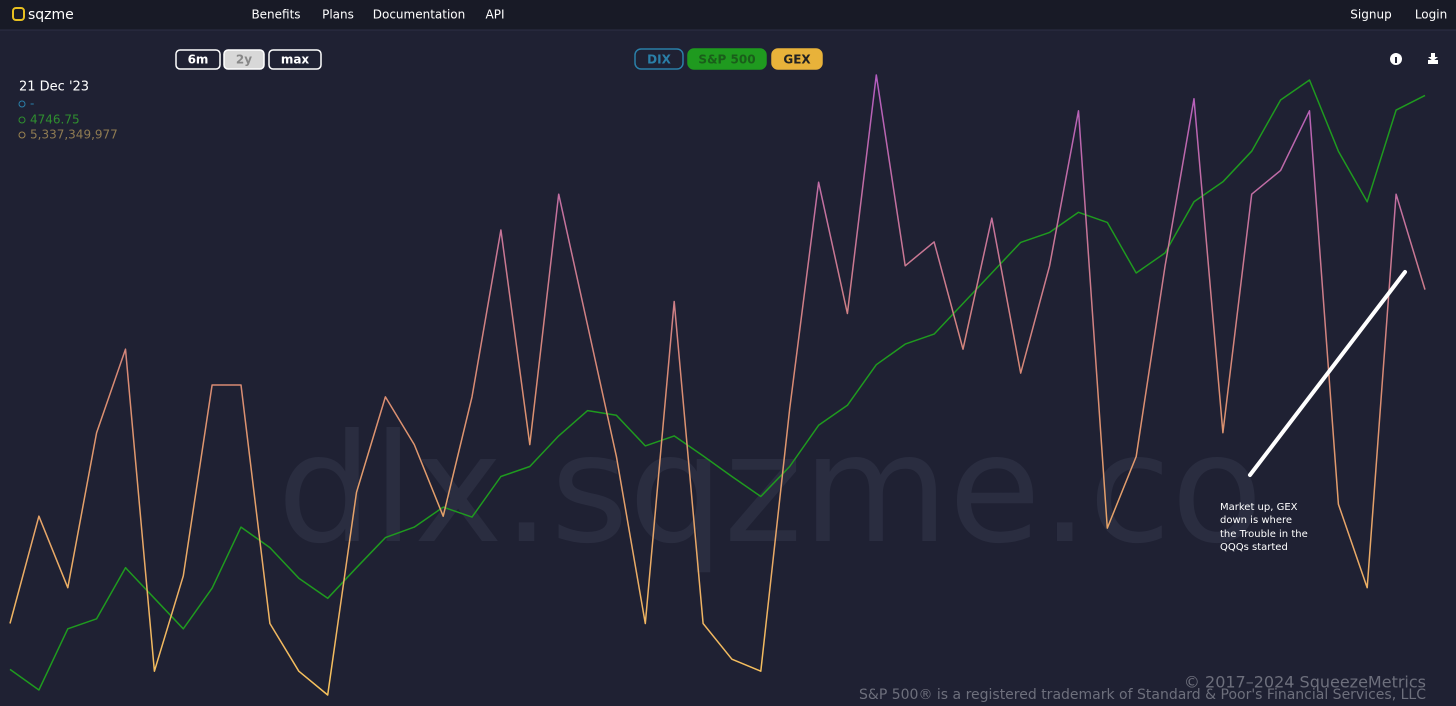 This screenshot has width=1456, height=706. I want to click on brand-logo, so click(18, 14).